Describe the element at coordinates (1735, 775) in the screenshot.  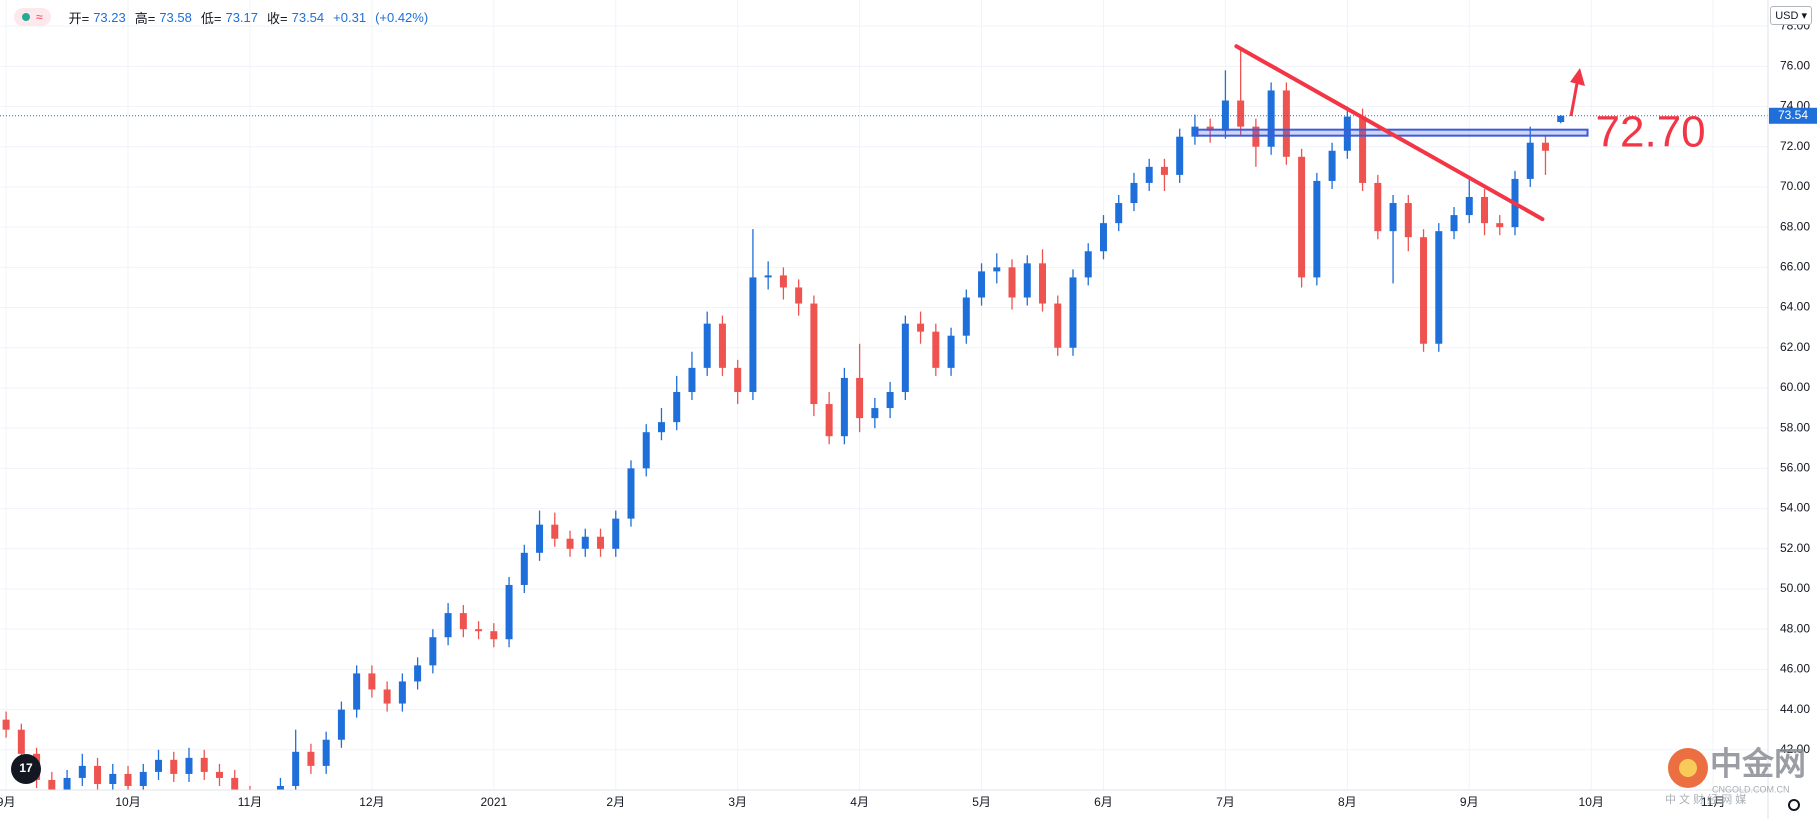
I see `watermark: 中金网 CNGOLD.COM.CN 中 文 财 经 网 媒` at that location.